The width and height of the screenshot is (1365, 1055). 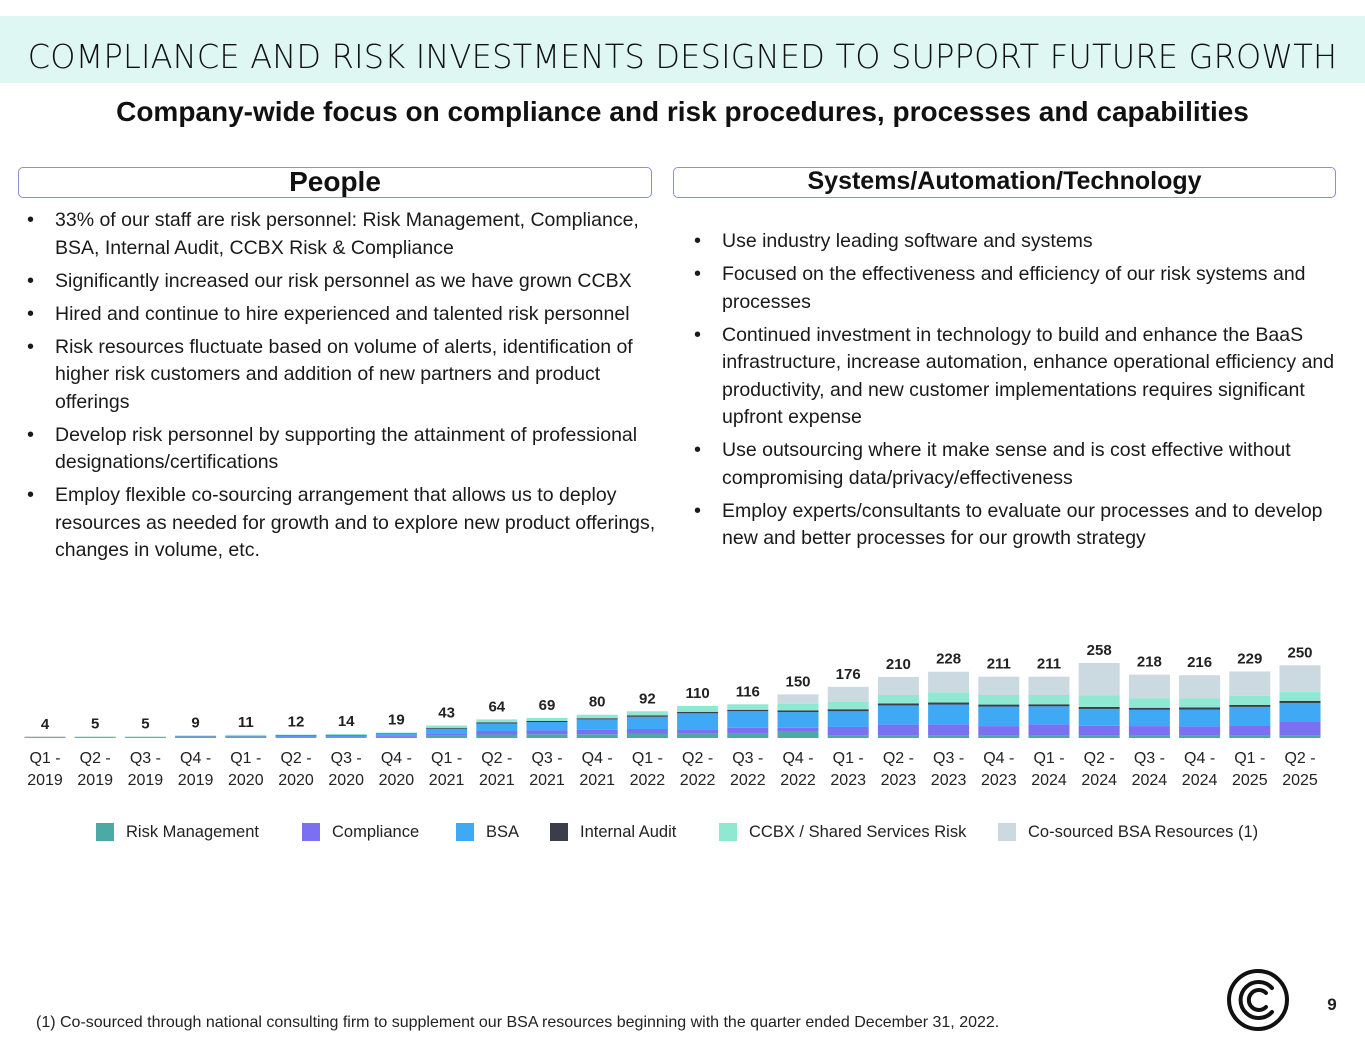 What do you see at coordinates (848, 769) in the screenshot?
I see `x-tick-label: Q1 -2023` at bounding box center [848, 769].